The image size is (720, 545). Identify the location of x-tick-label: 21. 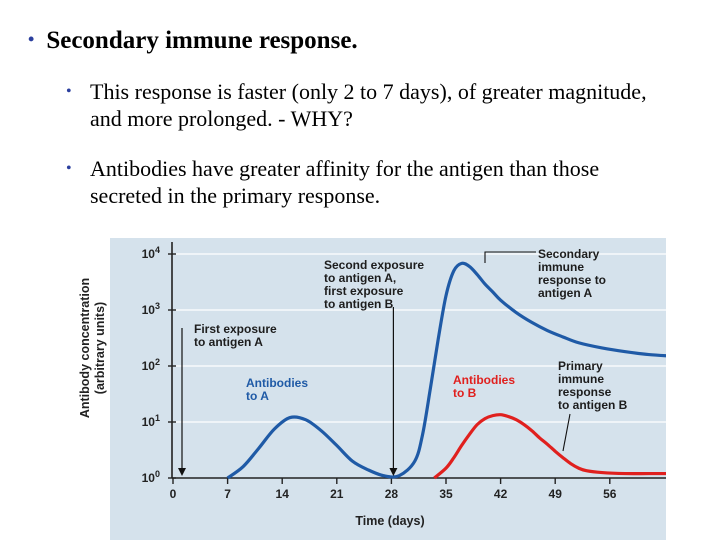
(337, 494).